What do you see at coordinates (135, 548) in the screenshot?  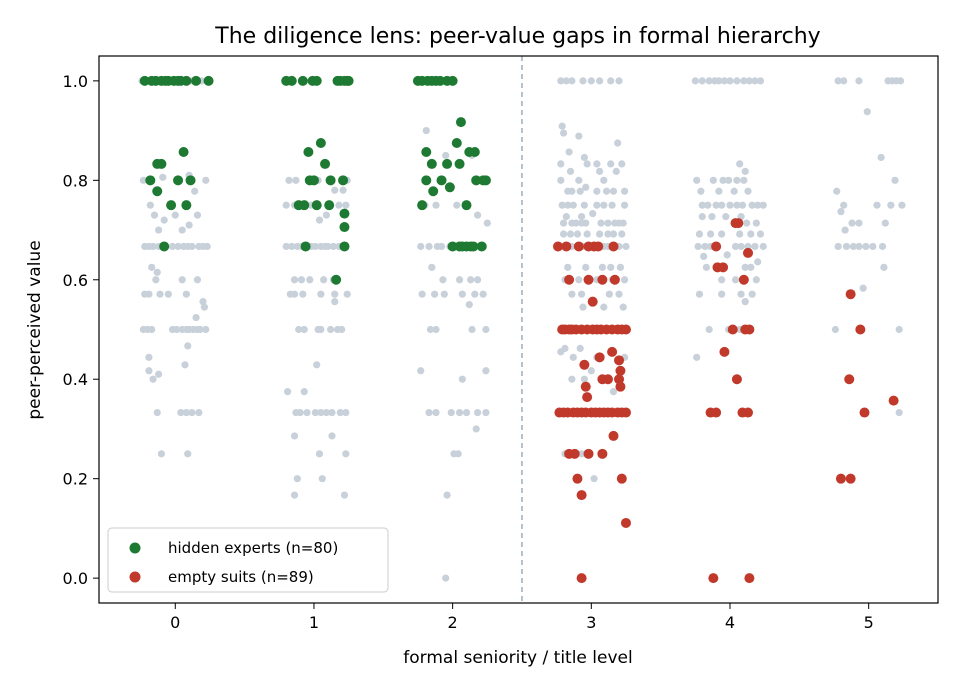 I see `legend-marker-hidden-experts` at bounding box center [135, 548].